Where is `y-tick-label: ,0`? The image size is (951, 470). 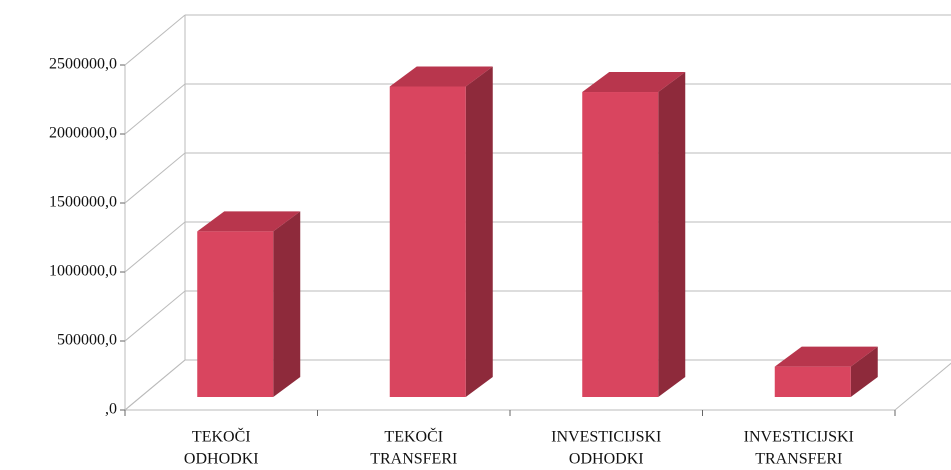
y-tick-label: ,0 is located at coordinates (111, 409).